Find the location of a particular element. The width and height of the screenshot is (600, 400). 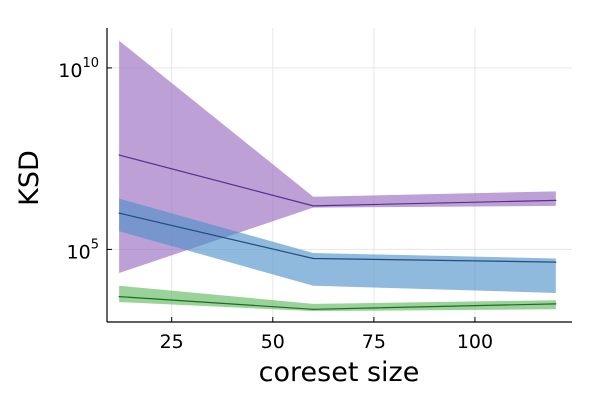

y-axis-label: KSD is located at coordinates (29, 178).